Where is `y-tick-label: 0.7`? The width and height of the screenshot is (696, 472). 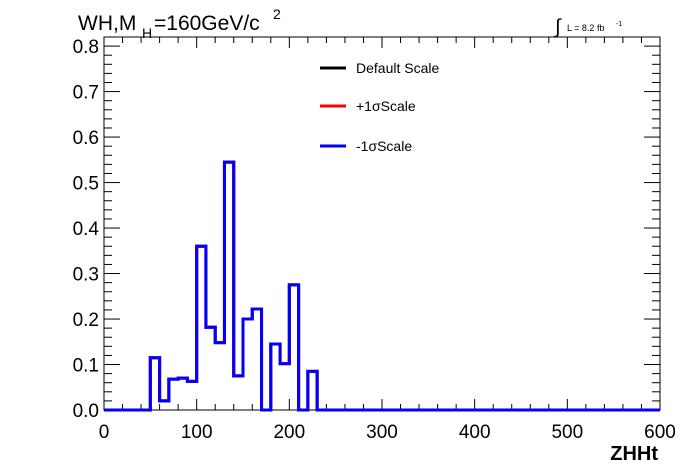 y-tick-label: 0.7 is located at coordinates (86, 93).